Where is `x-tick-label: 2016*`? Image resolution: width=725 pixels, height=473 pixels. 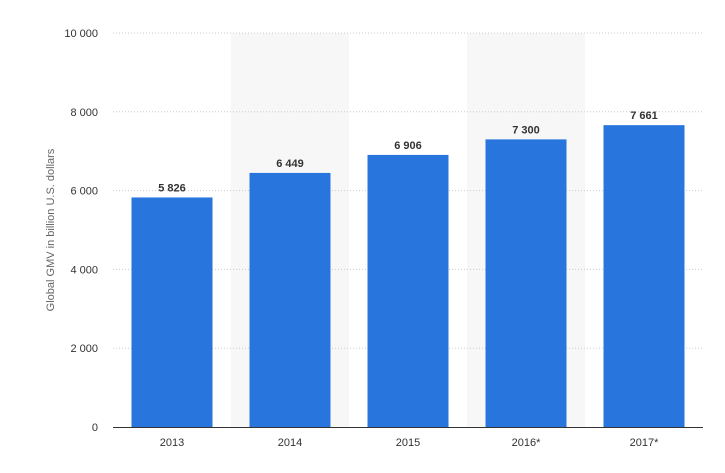 x-tick-label: 2016* is located at coordinates (526, 443).